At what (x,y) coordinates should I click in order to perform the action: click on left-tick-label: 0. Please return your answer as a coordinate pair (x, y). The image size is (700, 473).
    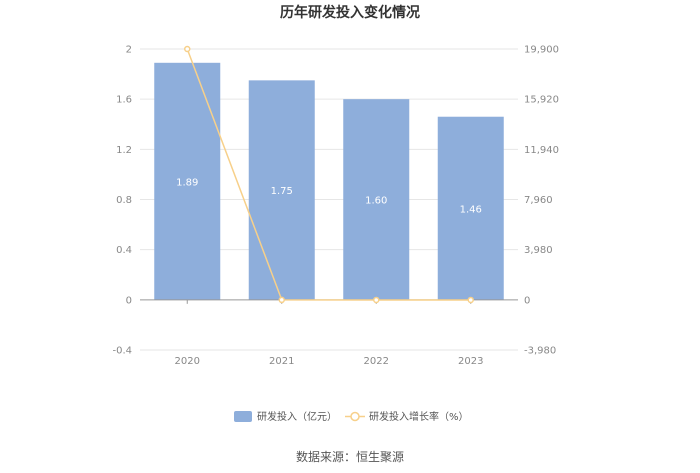
    Looking at the image, I should click on (129, 300).